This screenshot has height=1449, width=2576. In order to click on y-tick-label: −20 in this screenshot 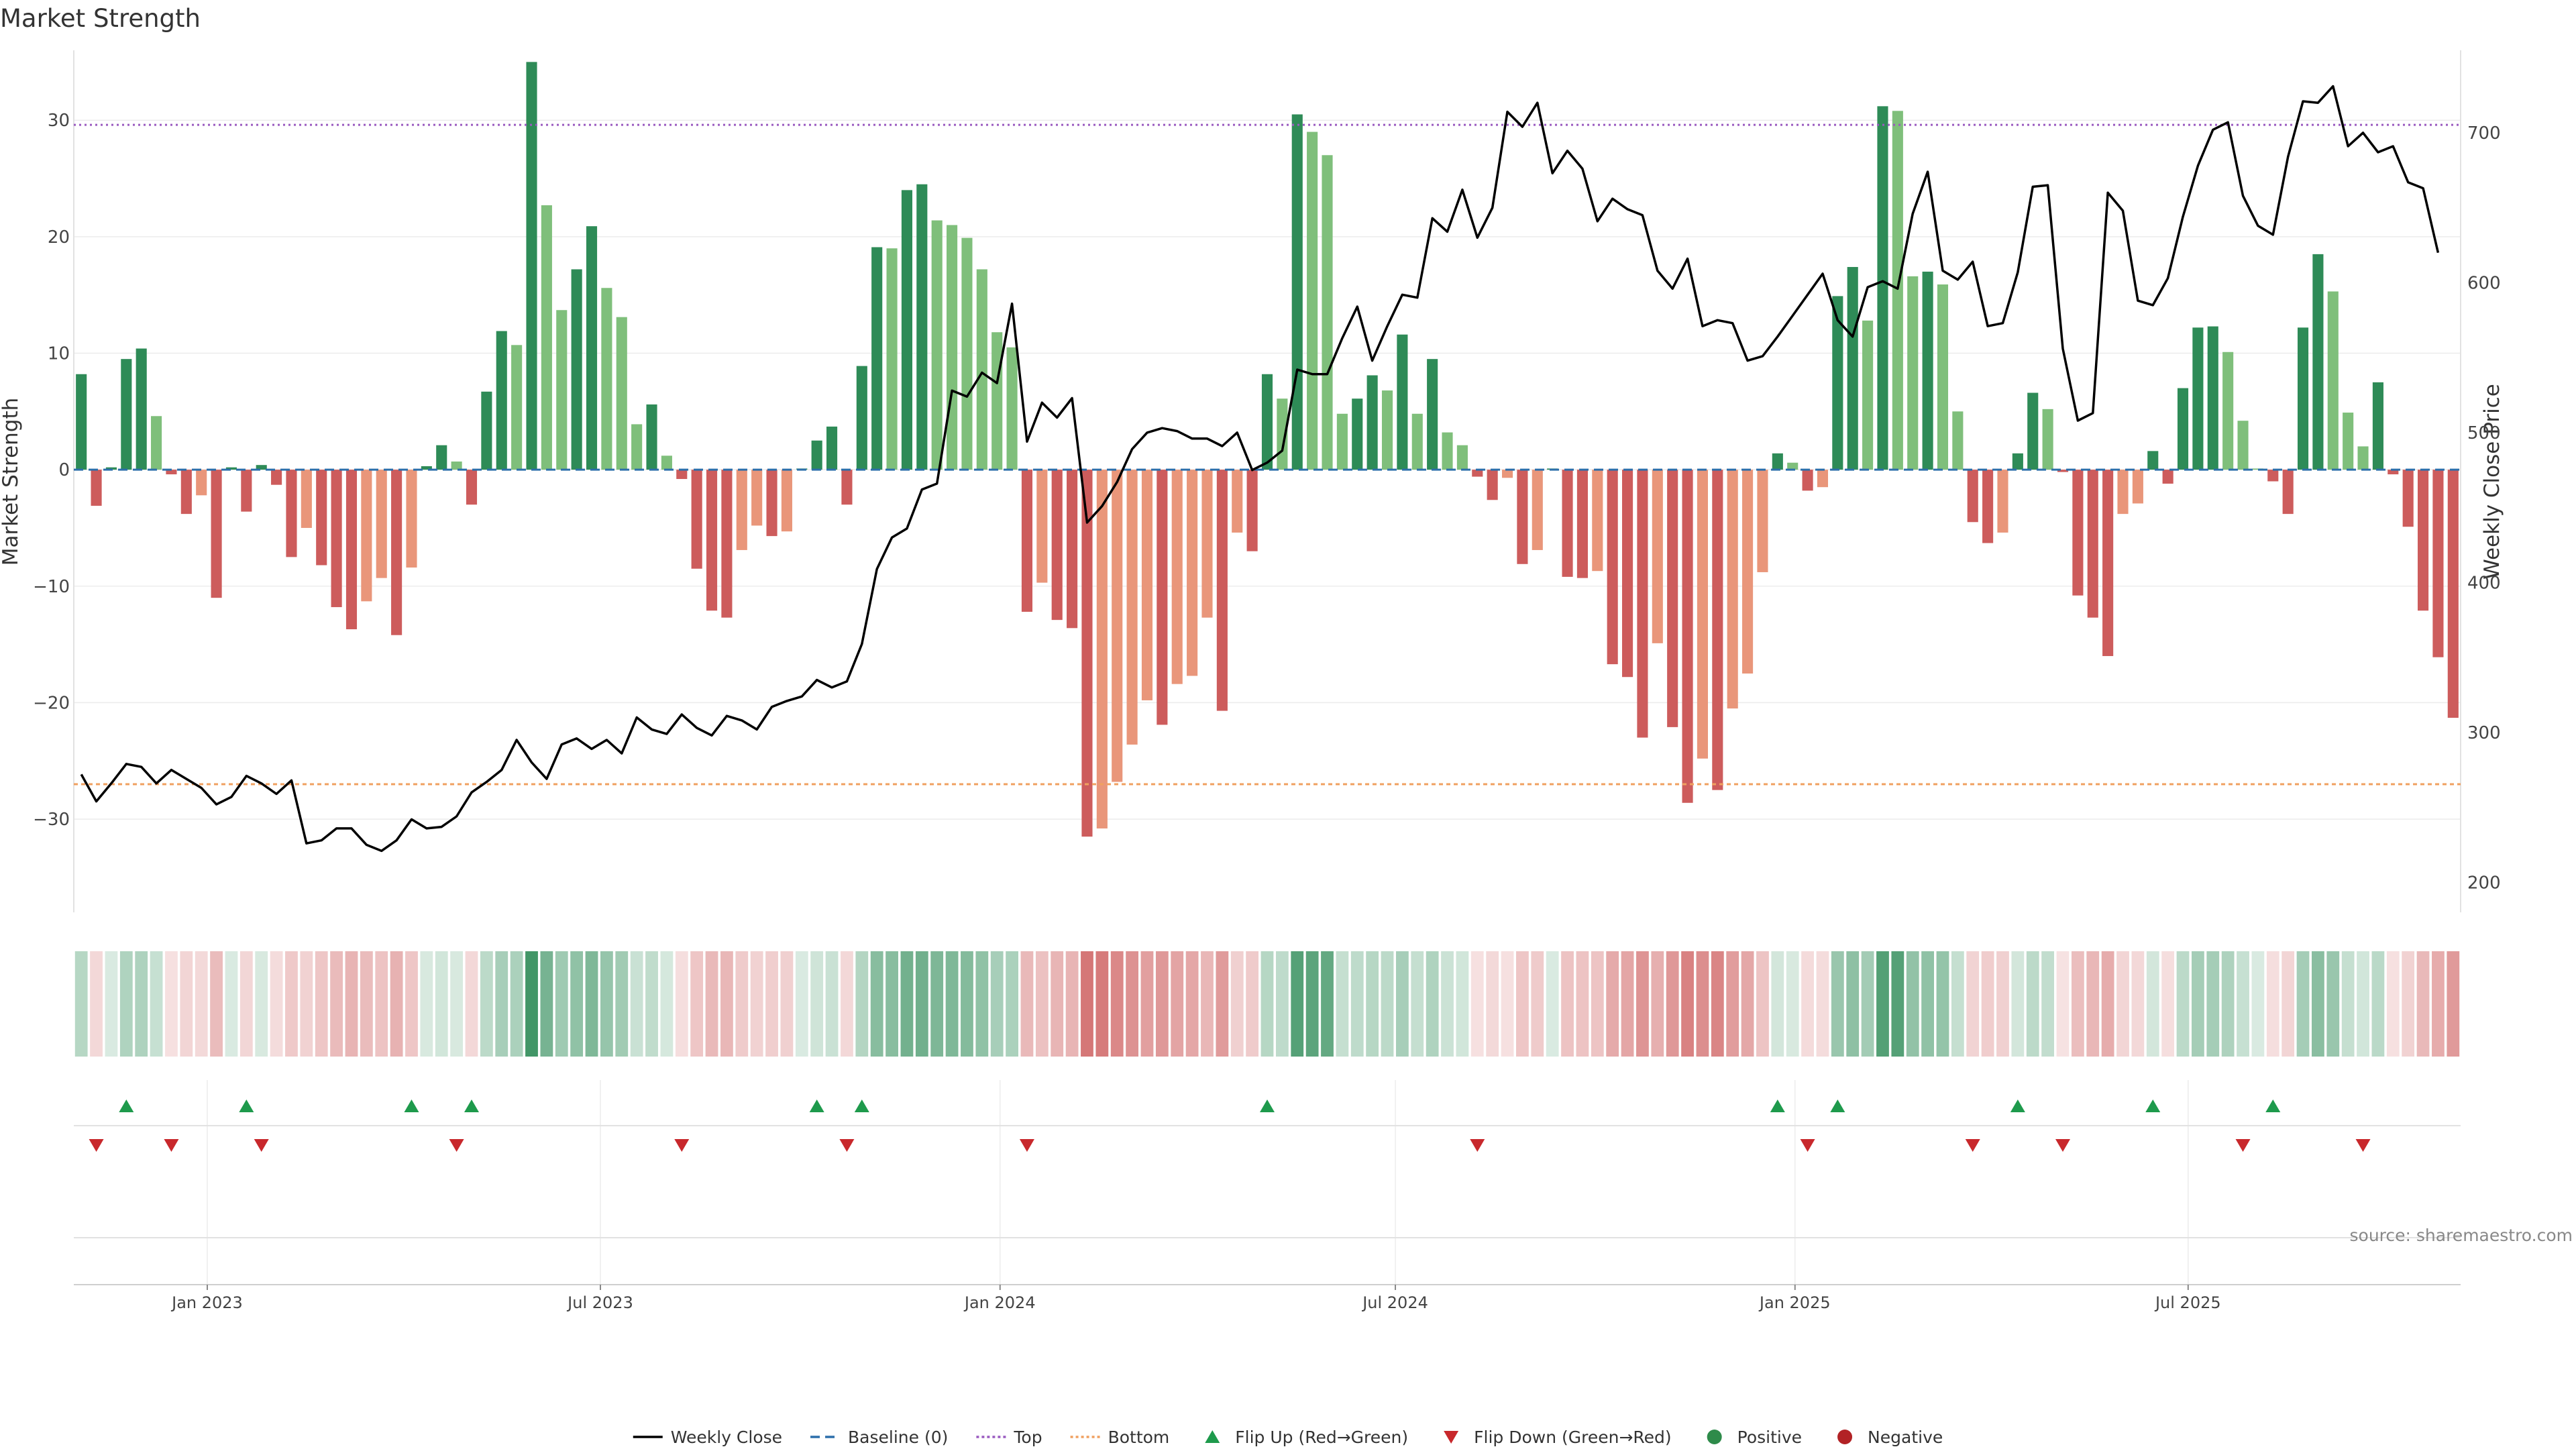, I will do `click(51, 703)`.